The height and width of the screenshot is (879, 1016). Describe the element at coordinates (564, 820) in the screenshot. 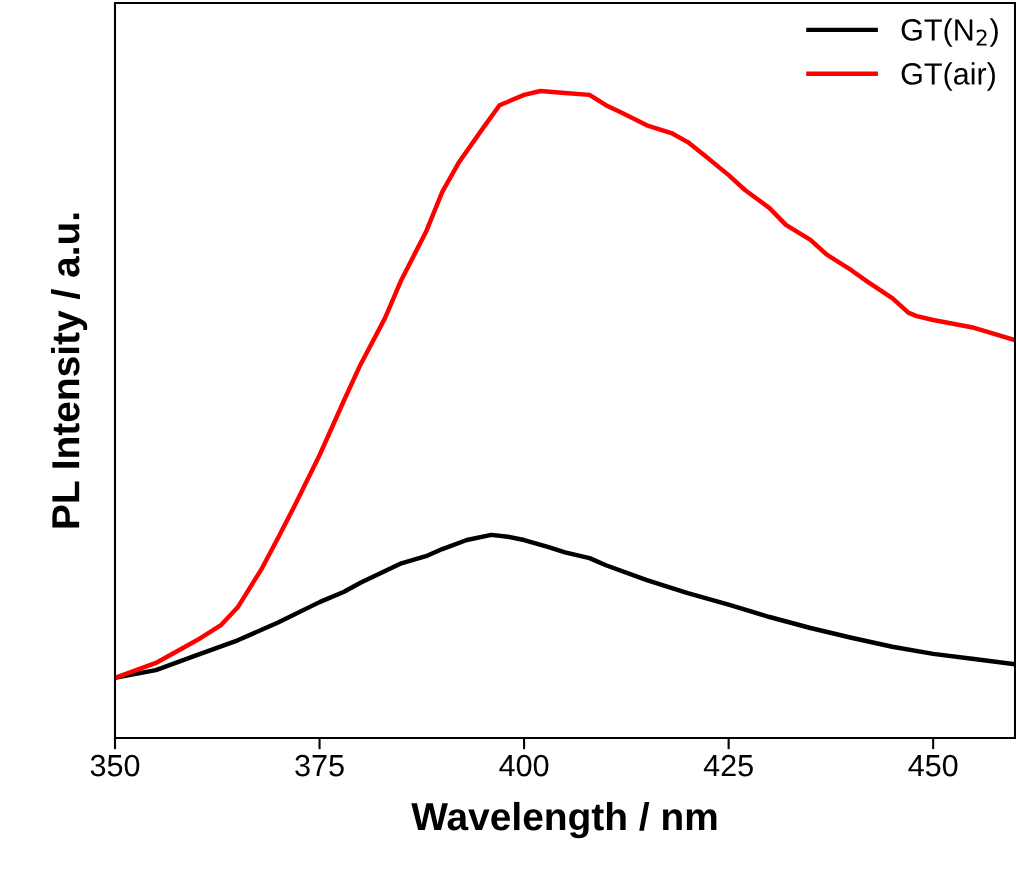

I see `x-axis-title: Wavelength / nm` at that location.